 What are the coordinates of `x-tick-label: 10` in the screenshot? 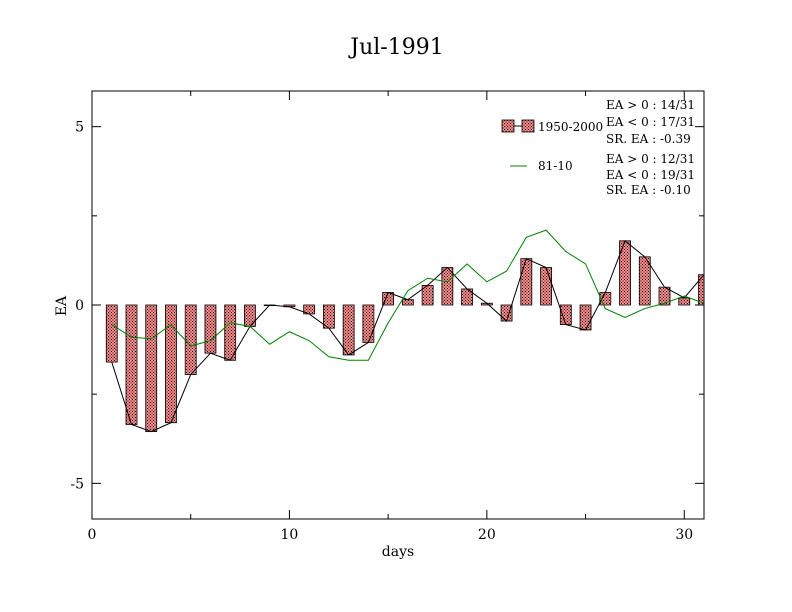 It's located at (290, 535).